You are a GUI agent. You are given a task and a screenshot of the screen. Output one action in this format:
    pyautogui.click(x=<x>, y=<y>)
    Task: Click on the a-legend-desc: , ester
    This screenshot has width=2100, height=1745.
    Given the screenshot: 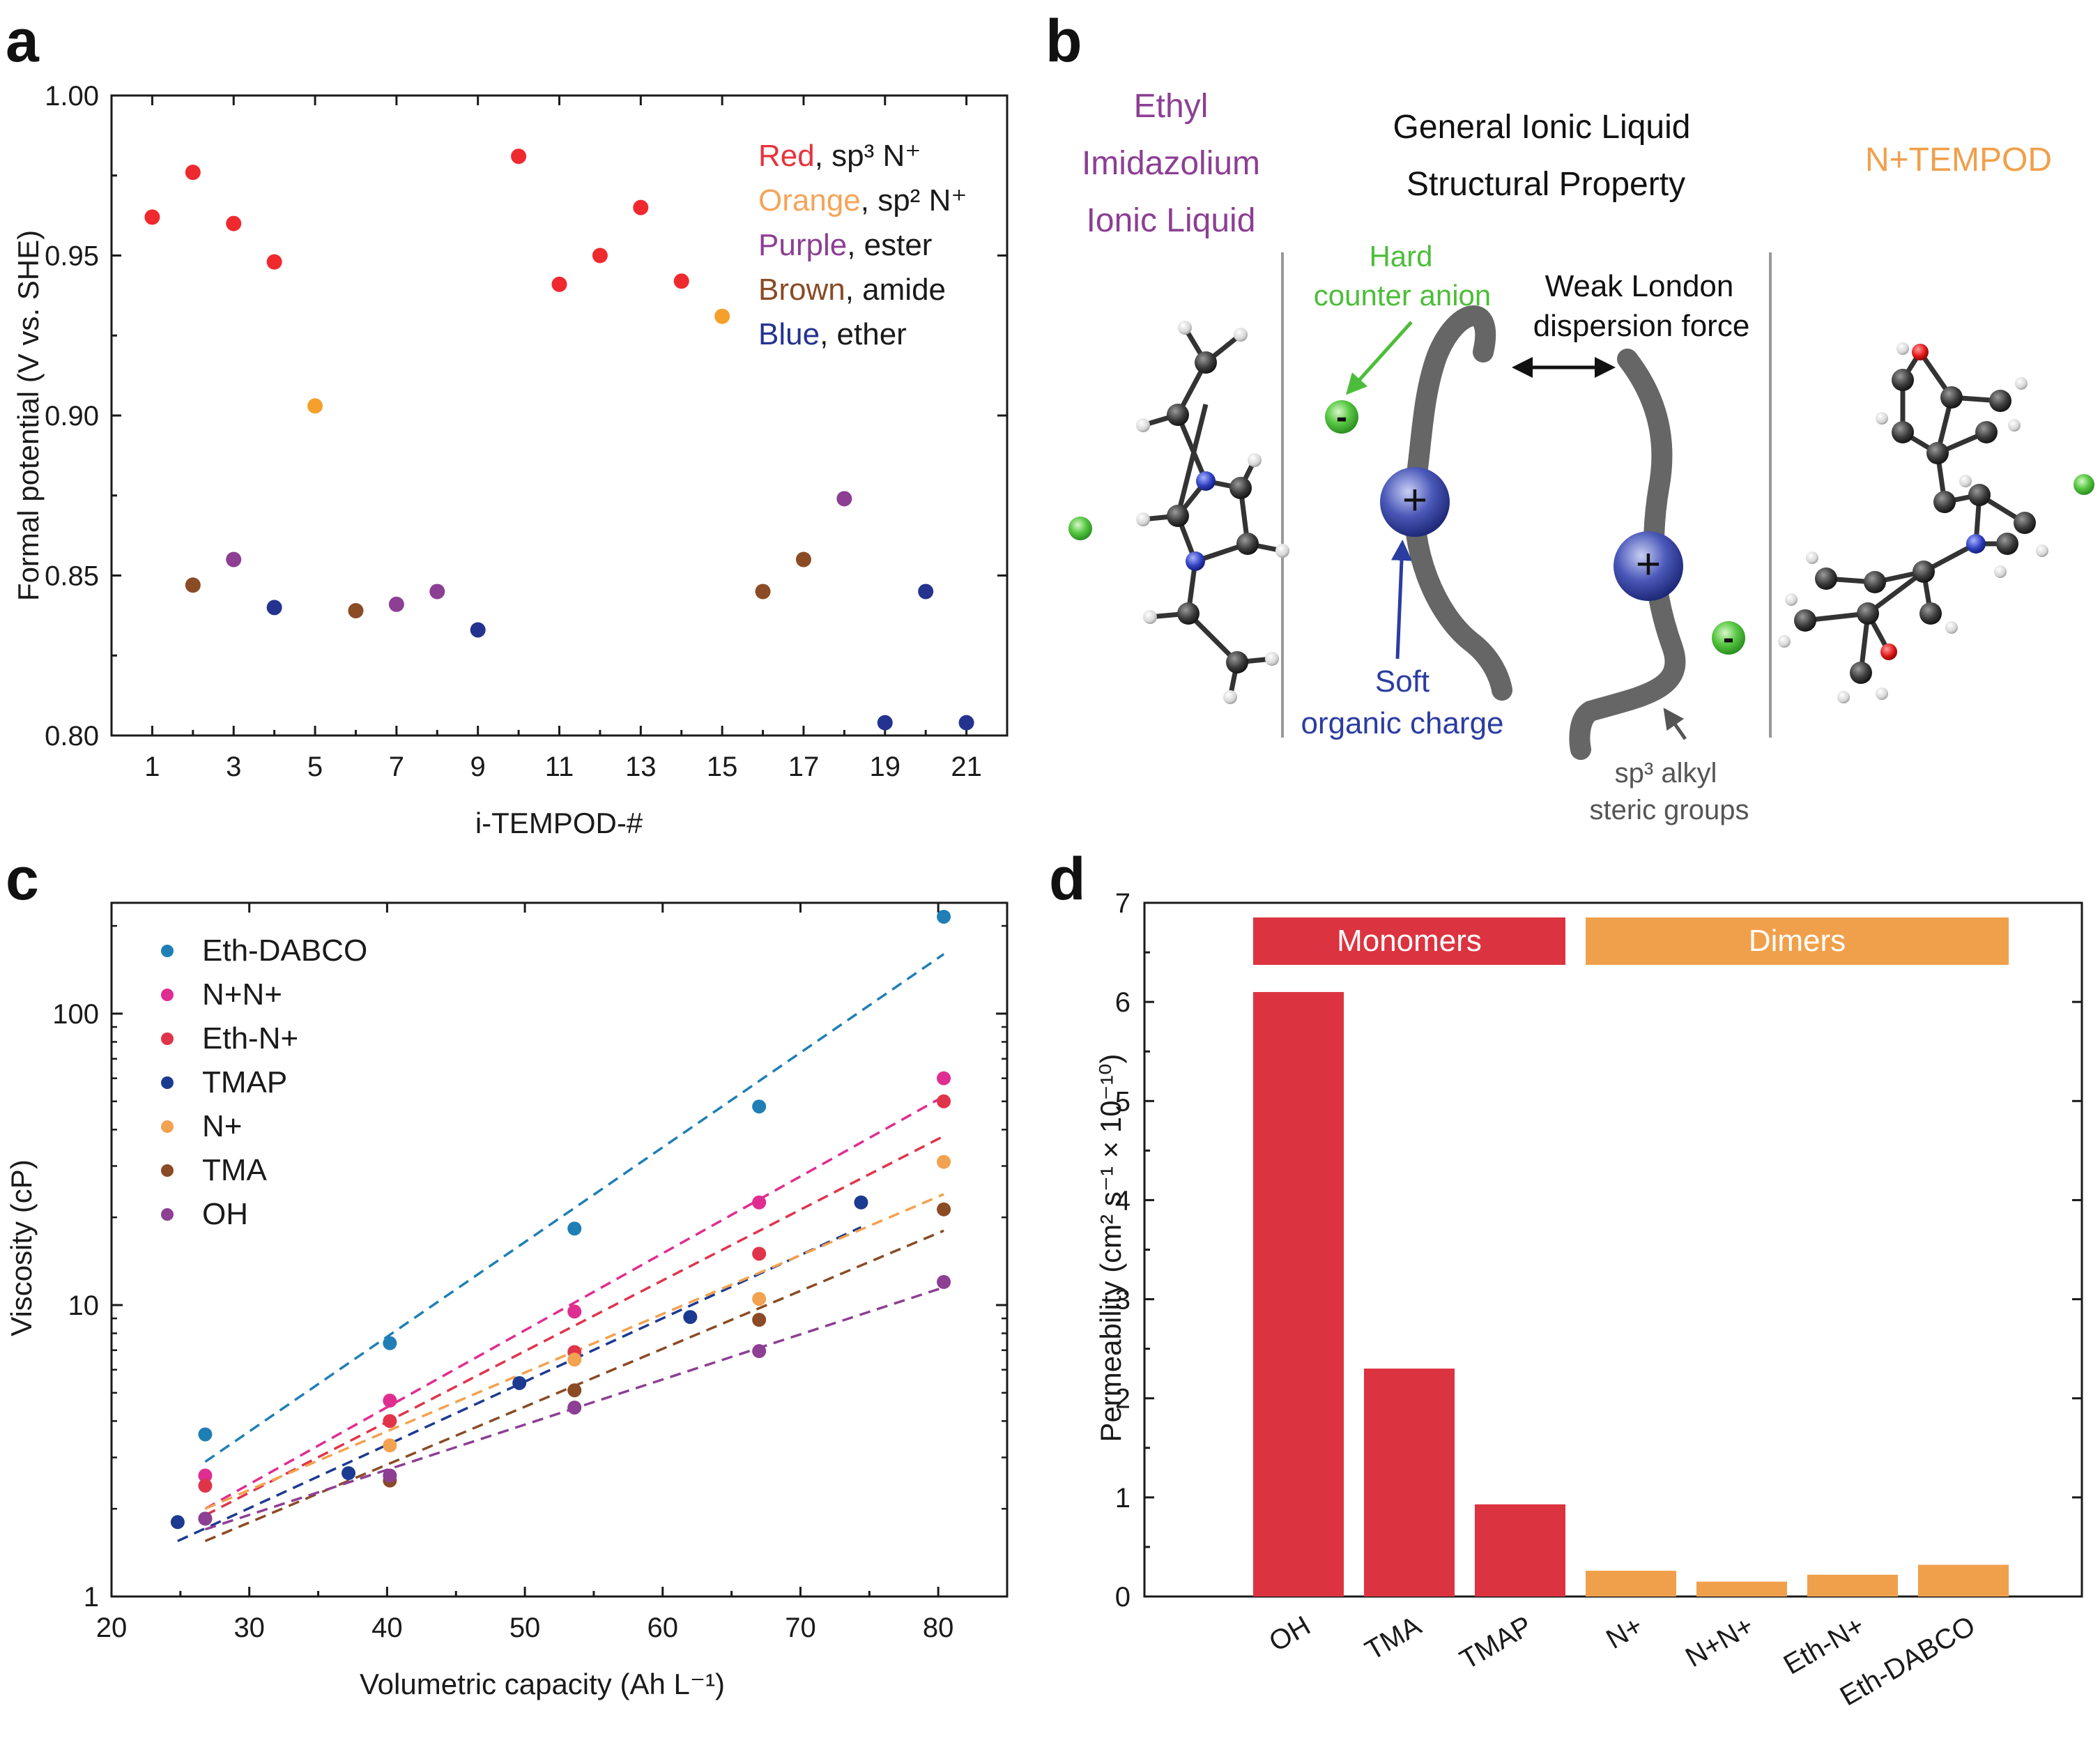 What is the action you would take?
    pyautogui.click(x=889, y=245)
    